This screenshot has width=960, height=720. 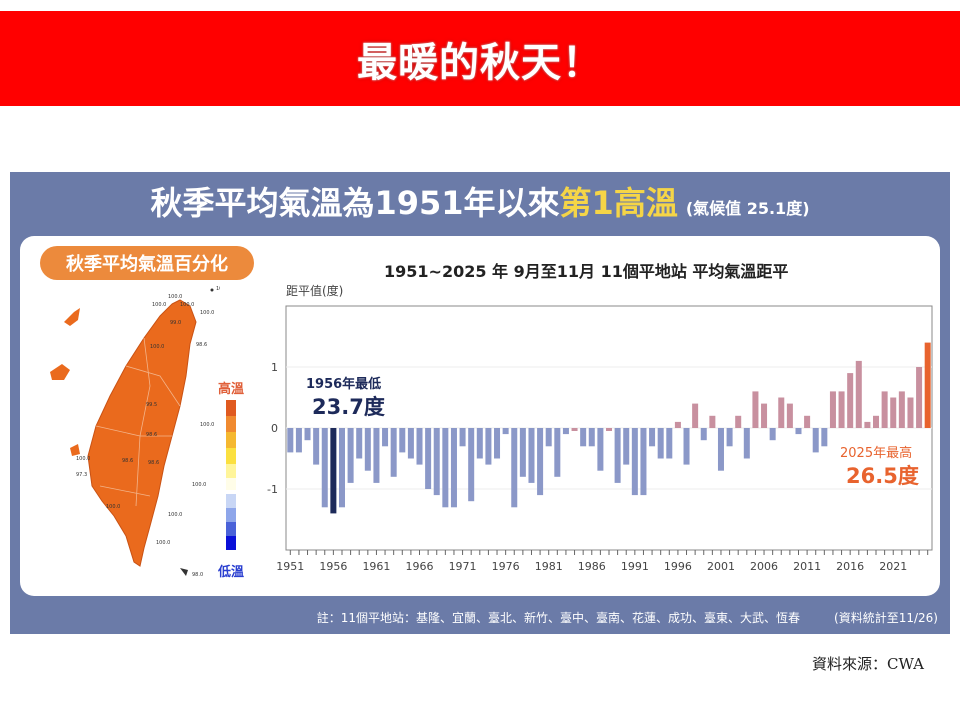 What do you see at coordinates (315, 291) in the screenshot?
I see `y-axis-label: 距平值(度)` at bounding box center [315, 291].